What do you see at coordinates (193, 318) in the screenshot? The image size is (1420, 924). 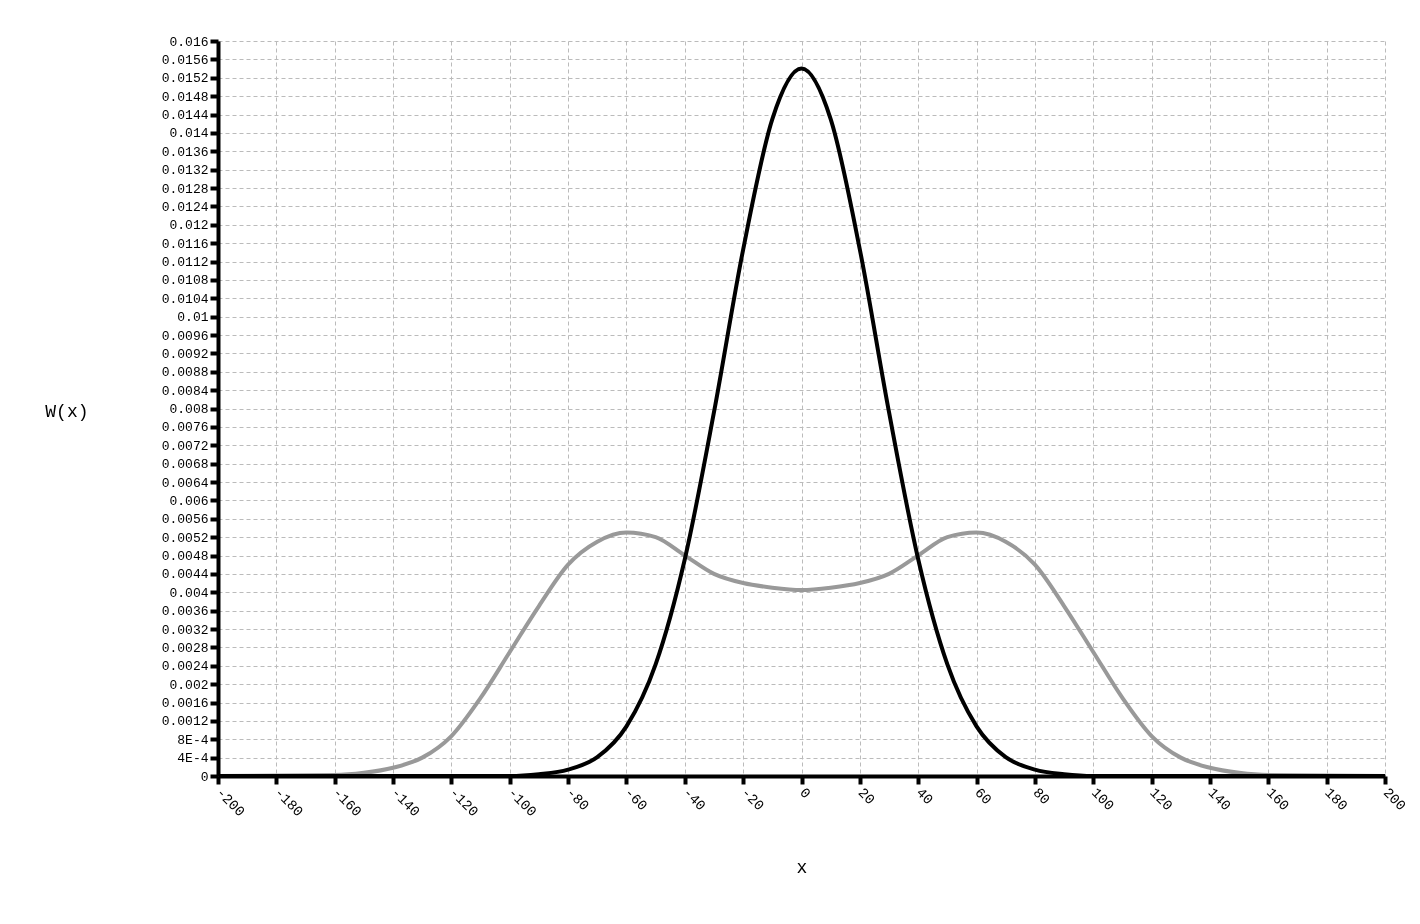 I see `y-tick-label: 0.01` at bounding box center [193, 318].